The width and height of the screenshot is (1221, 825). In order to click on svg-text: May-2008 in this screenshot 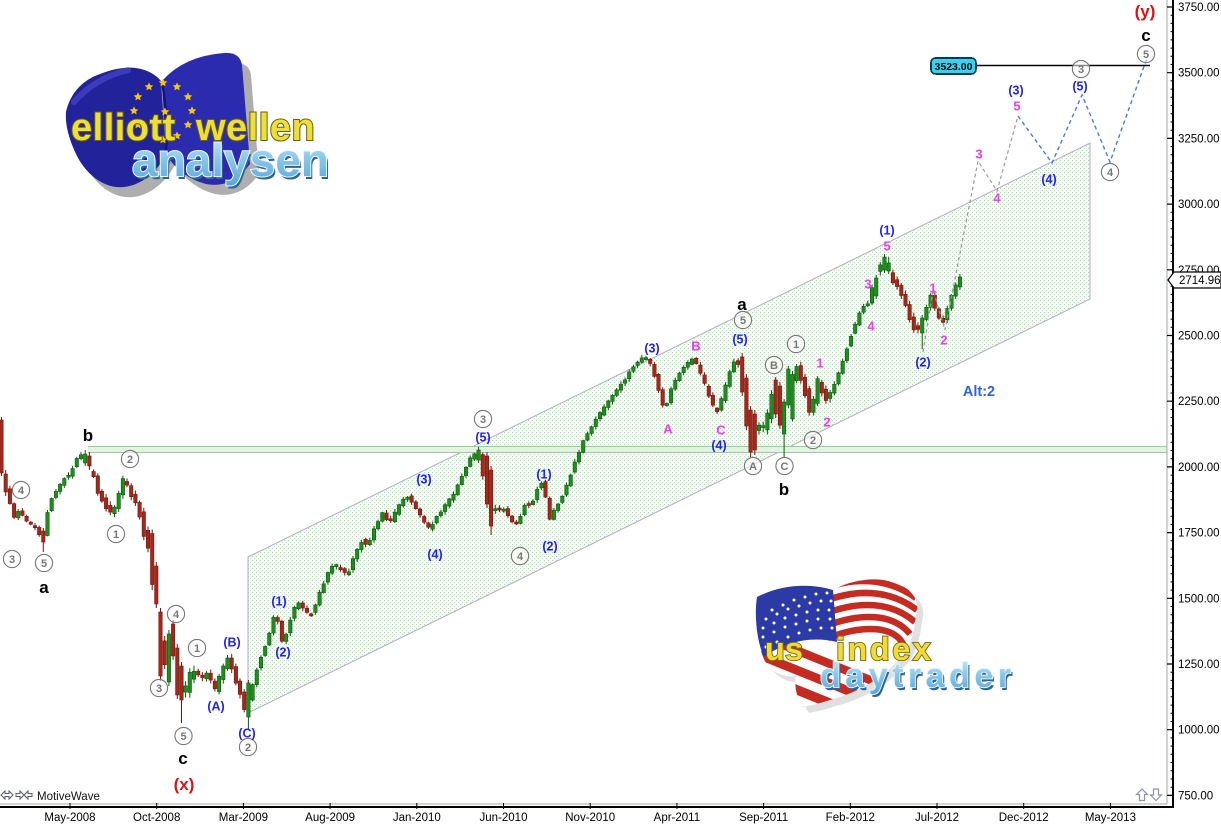, I will do `click(69, 818)`.